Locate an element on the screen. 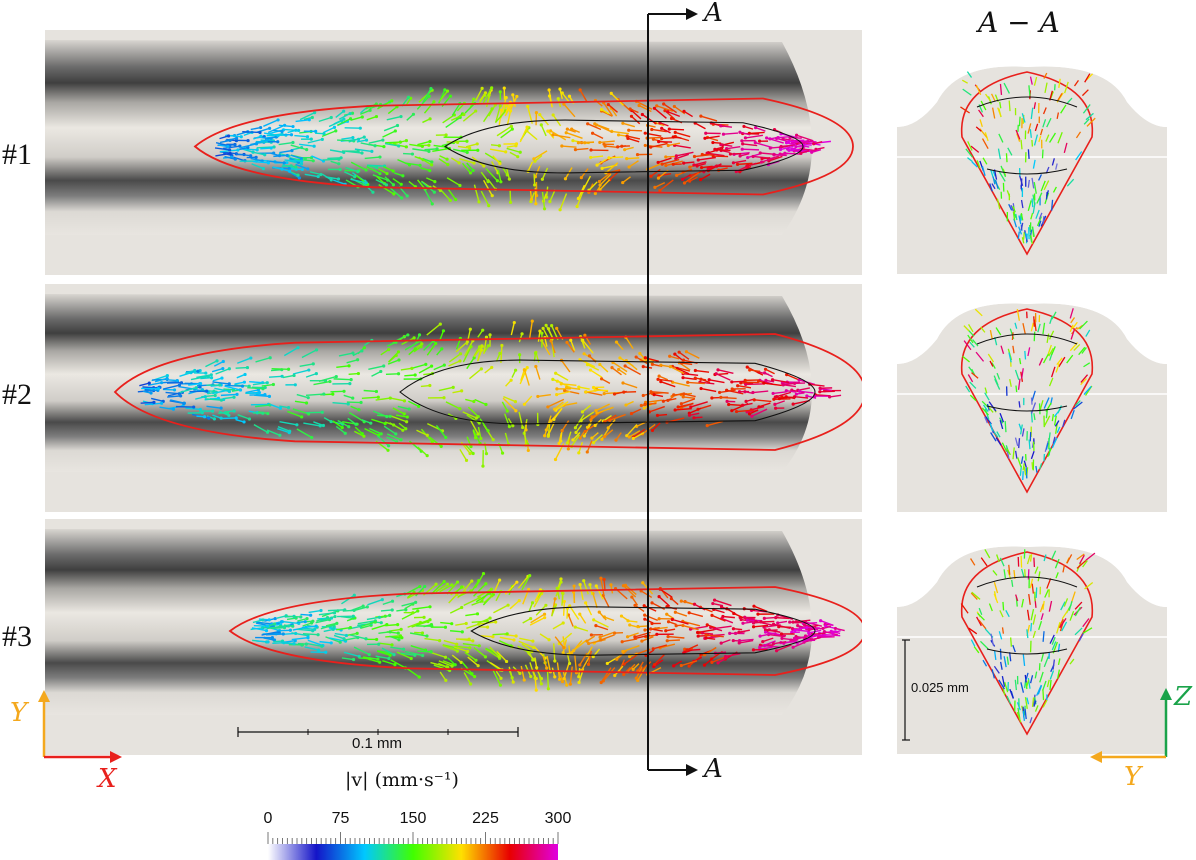 The width and height of the screenshot is (1196, 860). case-label-2: #2 is located at coordinates (17, 394).